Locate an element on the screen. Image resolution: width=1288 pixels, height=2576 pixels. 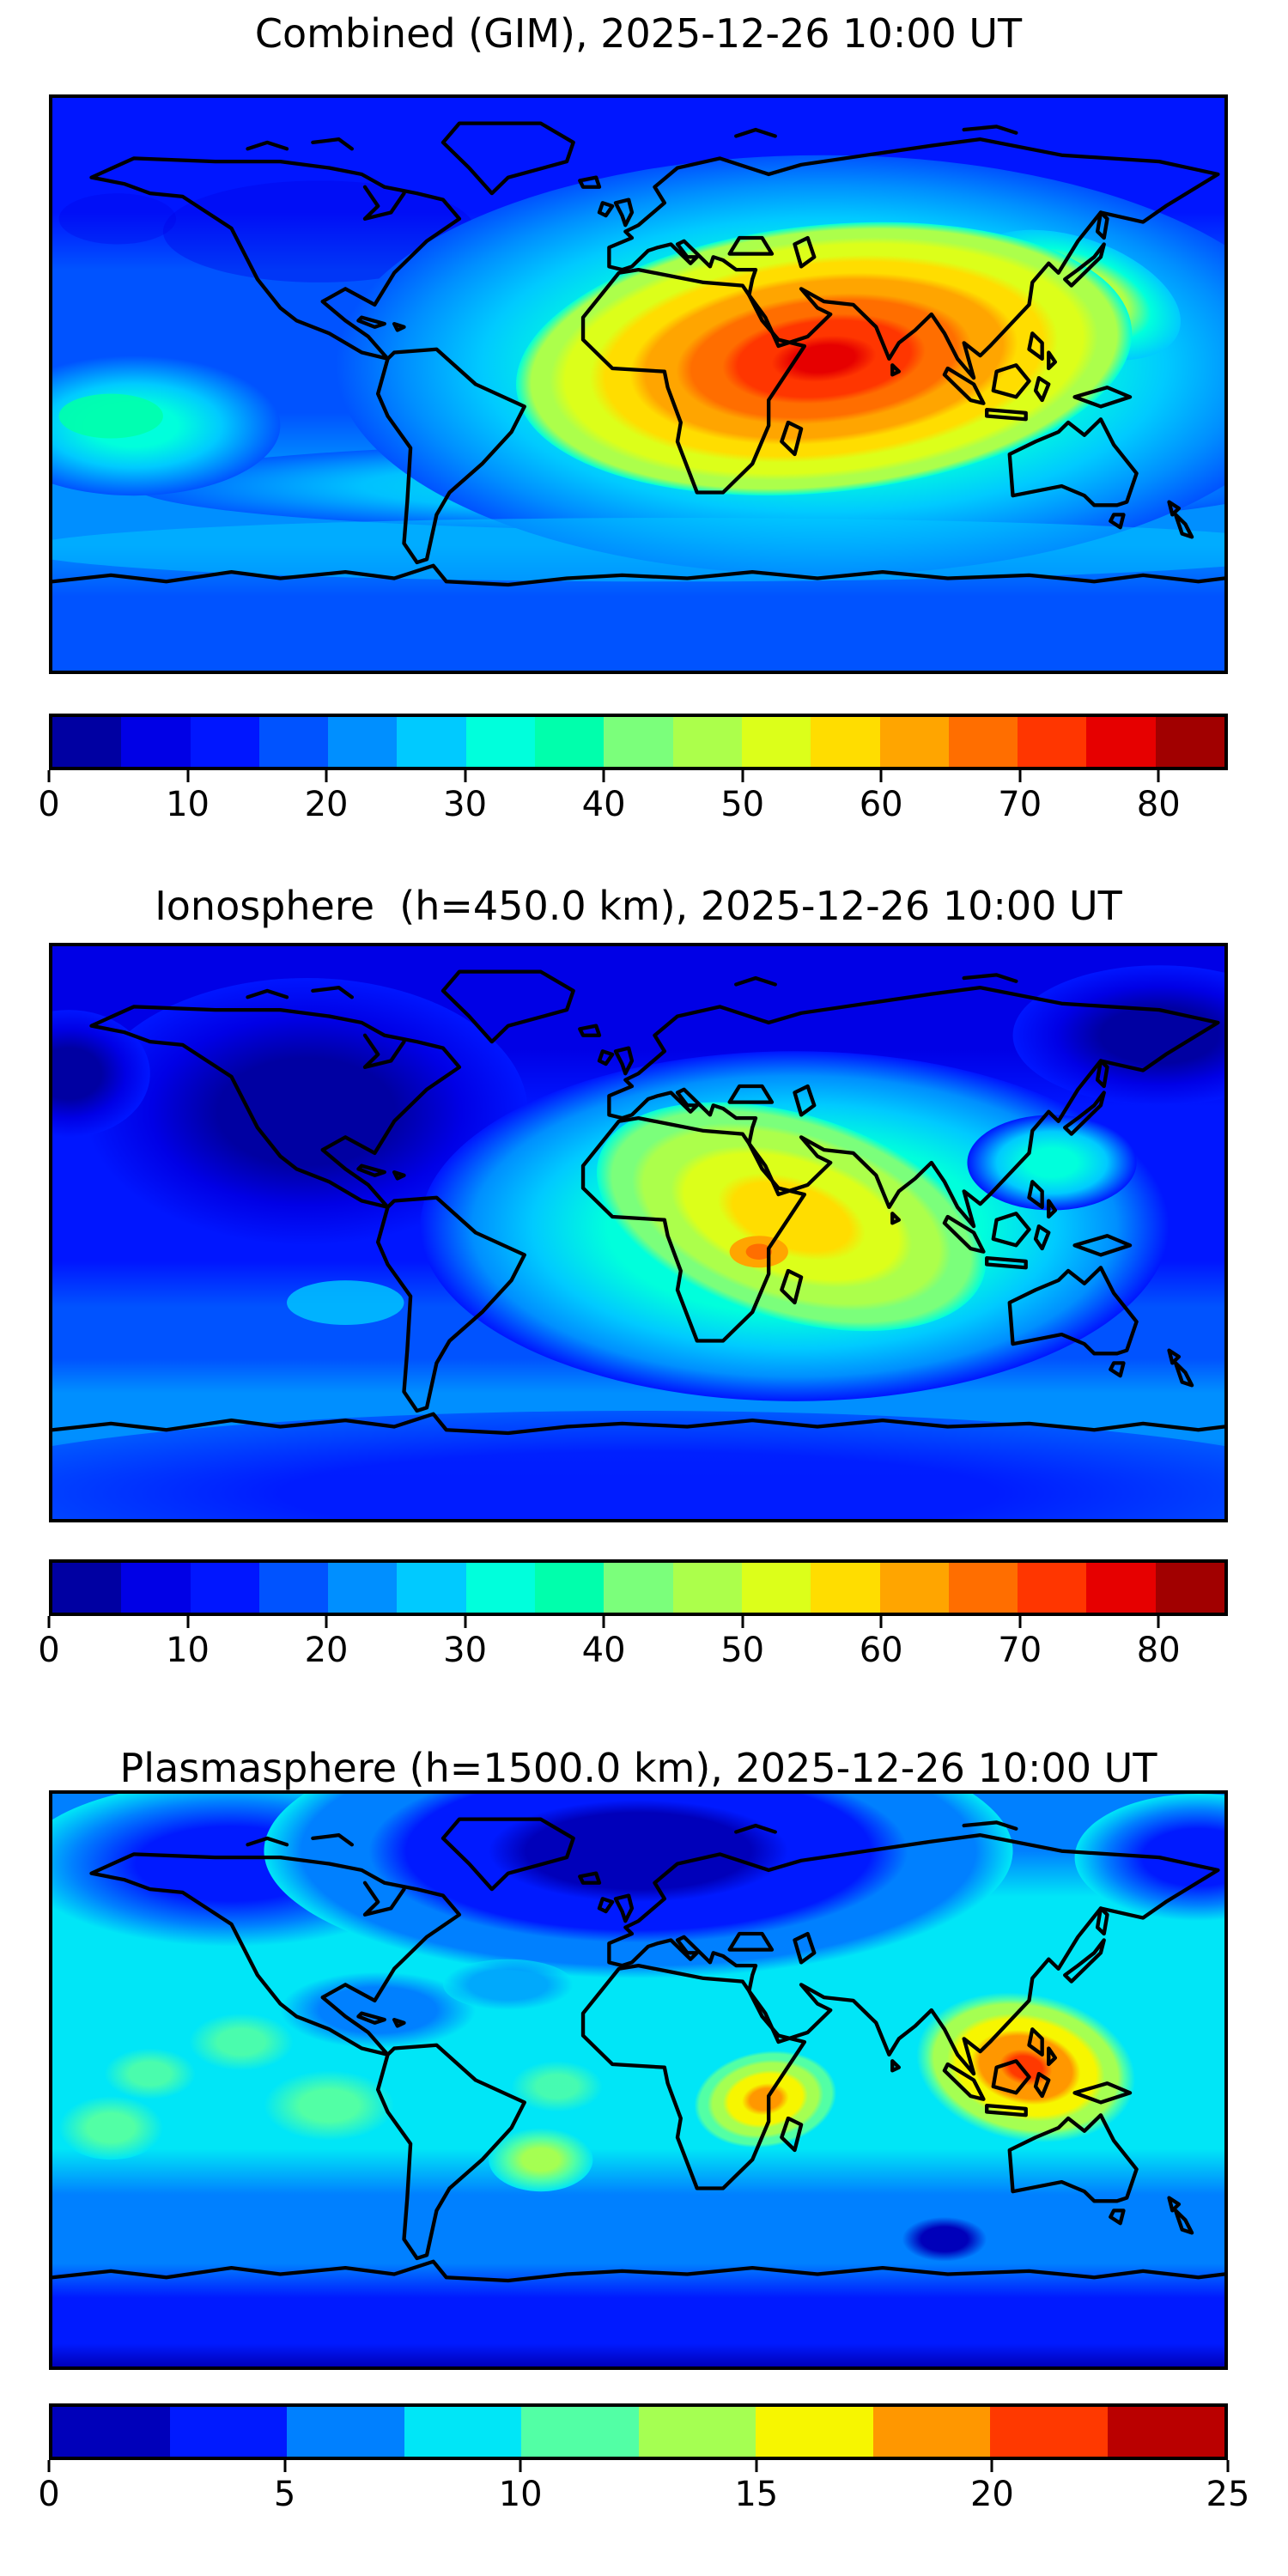
colorbar-ticks: 0 5 10 15 20 25 is located at coordinates (643, 2507).